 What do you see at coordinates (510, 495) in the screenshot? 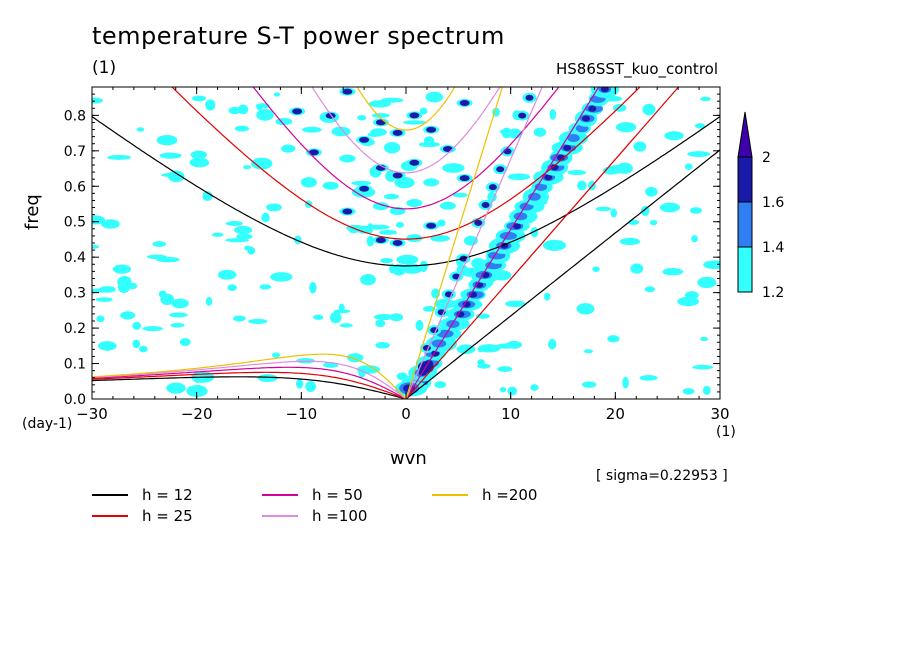
I see `legend-label-h200: h =200` at bounding box center [510, 495].